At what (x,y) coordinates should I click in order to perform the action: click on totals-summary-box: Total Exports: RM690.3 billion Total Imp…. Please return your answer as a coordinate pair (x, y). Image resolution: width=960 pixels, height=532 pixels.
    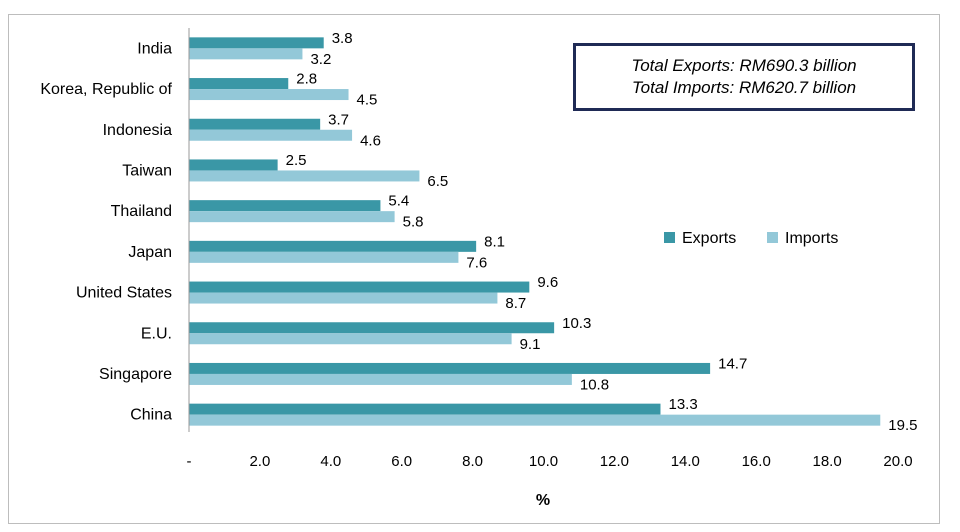
    Looking at the image, I should click on (744, 77).